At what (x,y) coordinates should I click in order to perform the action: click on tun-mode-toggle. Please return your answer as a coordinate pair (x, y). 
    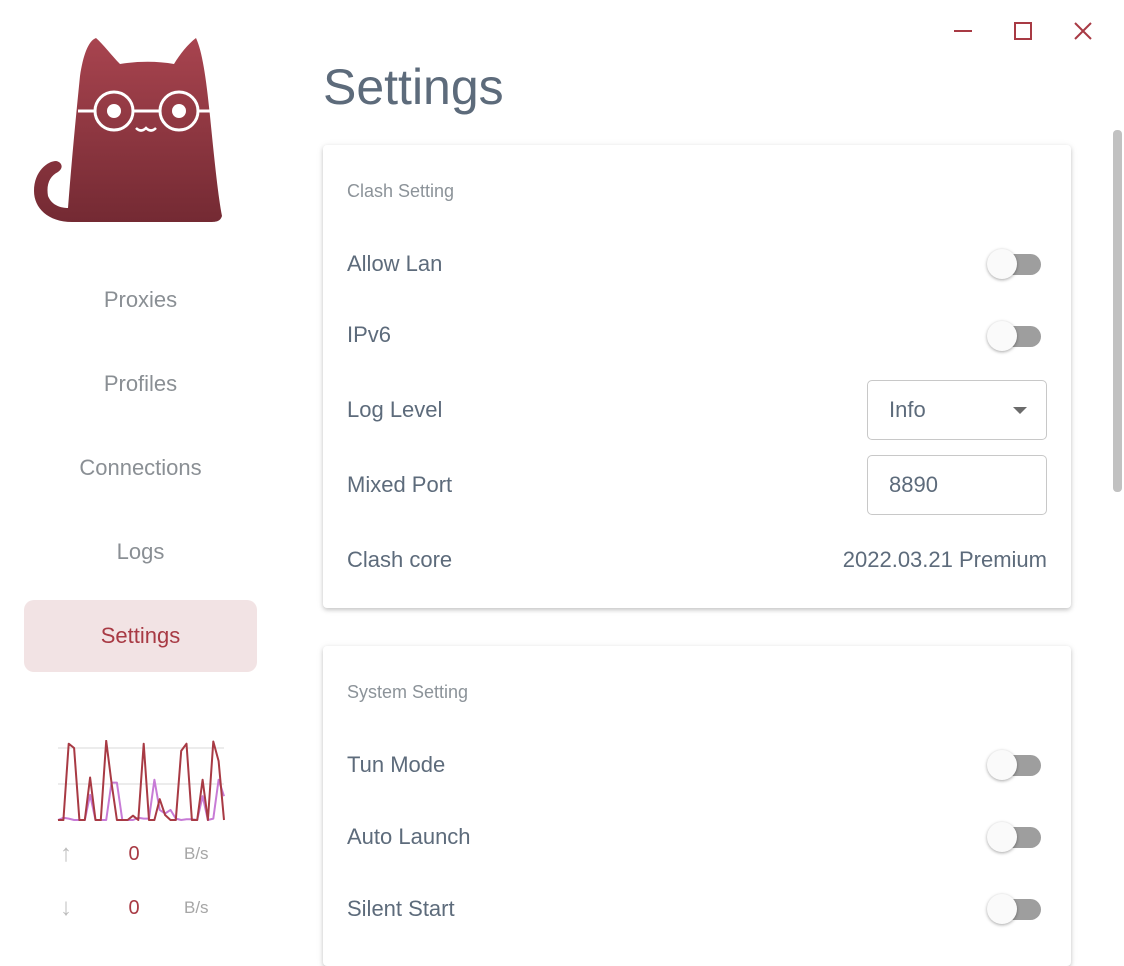
    Looking at the image, I should click on (1014, 765).